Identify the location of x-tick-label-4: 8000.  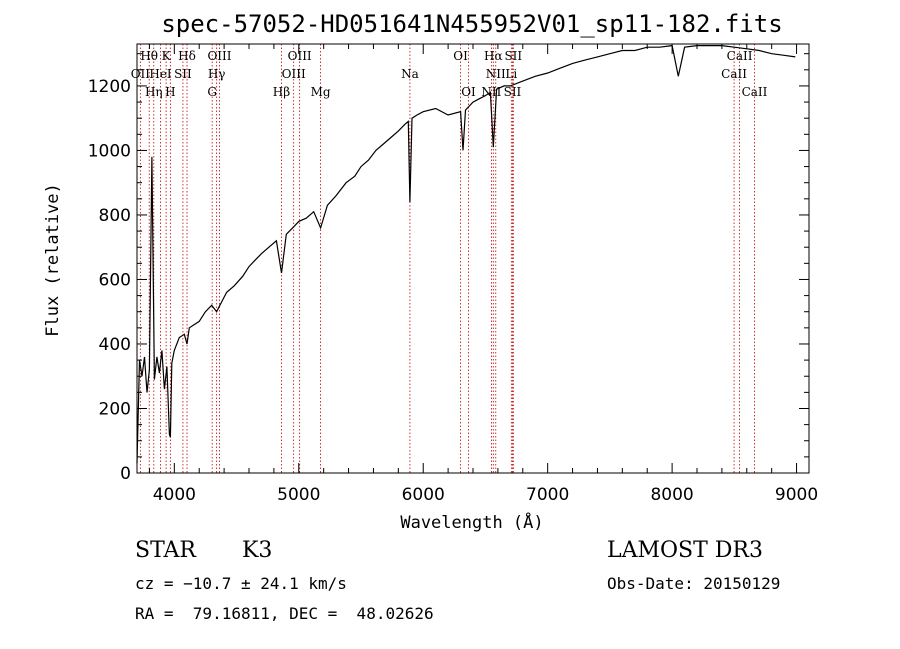
(671, 495).